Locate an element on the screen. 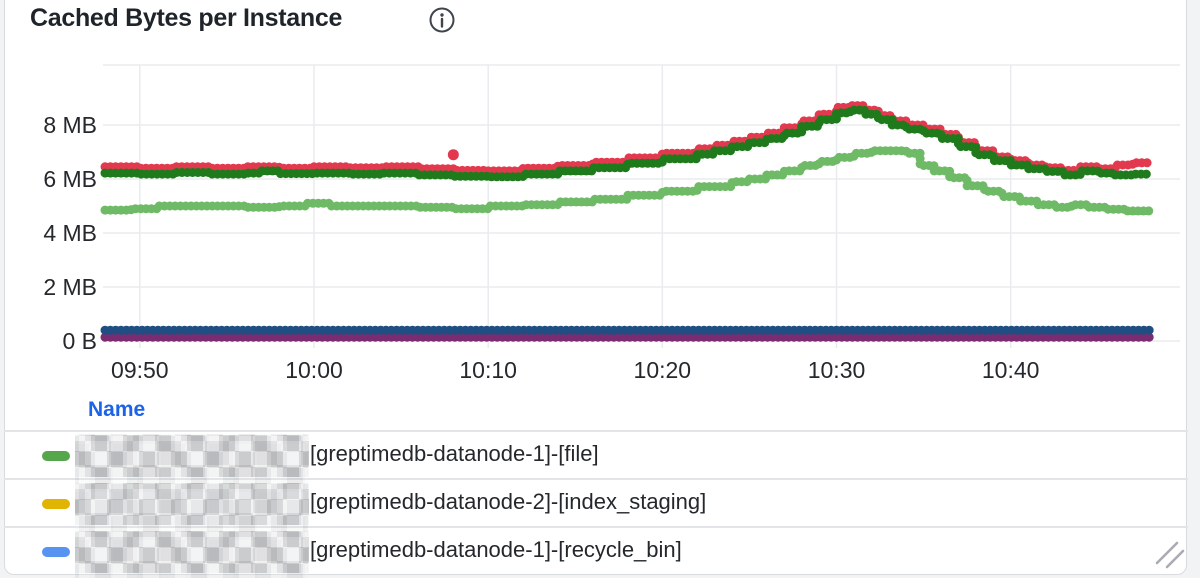 Image resolution: width=1200 pixels, height=578 pixels. x-tick-label: 10:40 is located at coordinates (1011, 370).